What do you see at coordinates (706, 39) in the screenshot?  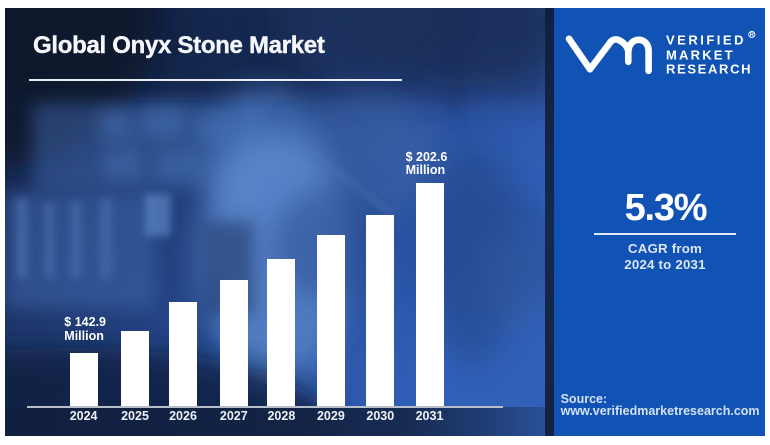 I see `svg-text: VERIFIED` at bounding box center [706, 39].